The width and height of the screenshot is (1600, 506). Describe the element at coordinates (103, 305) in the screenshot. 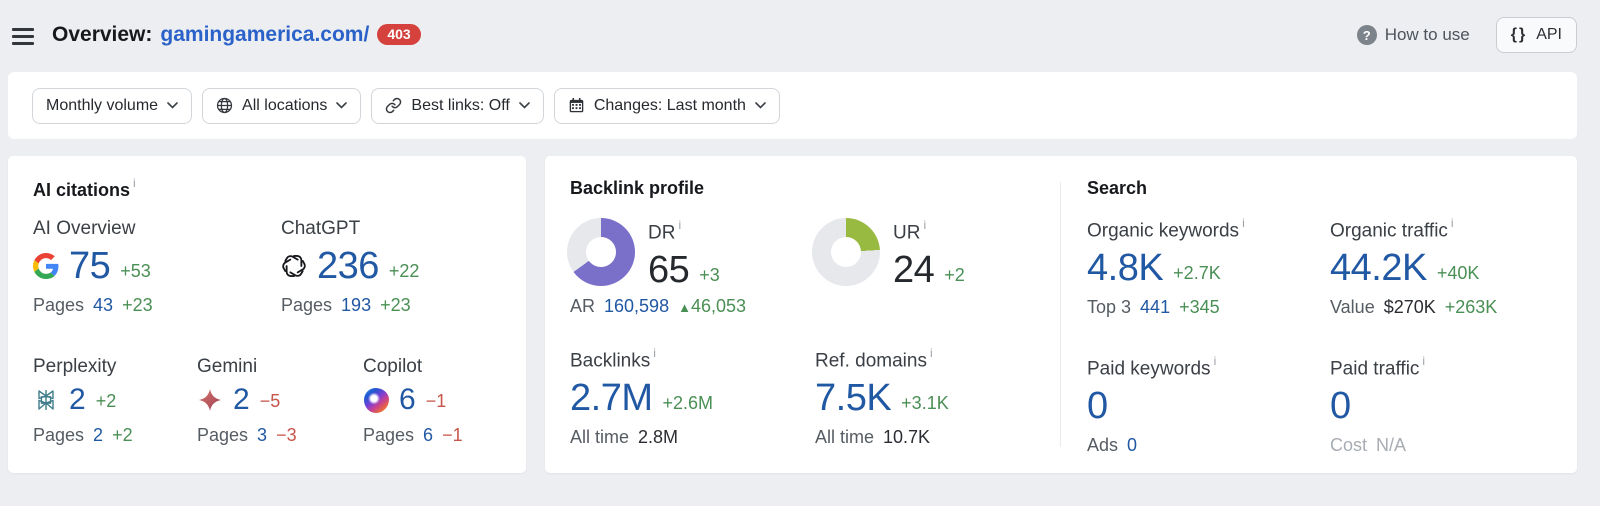

I see `pages-value: 43` at that location.